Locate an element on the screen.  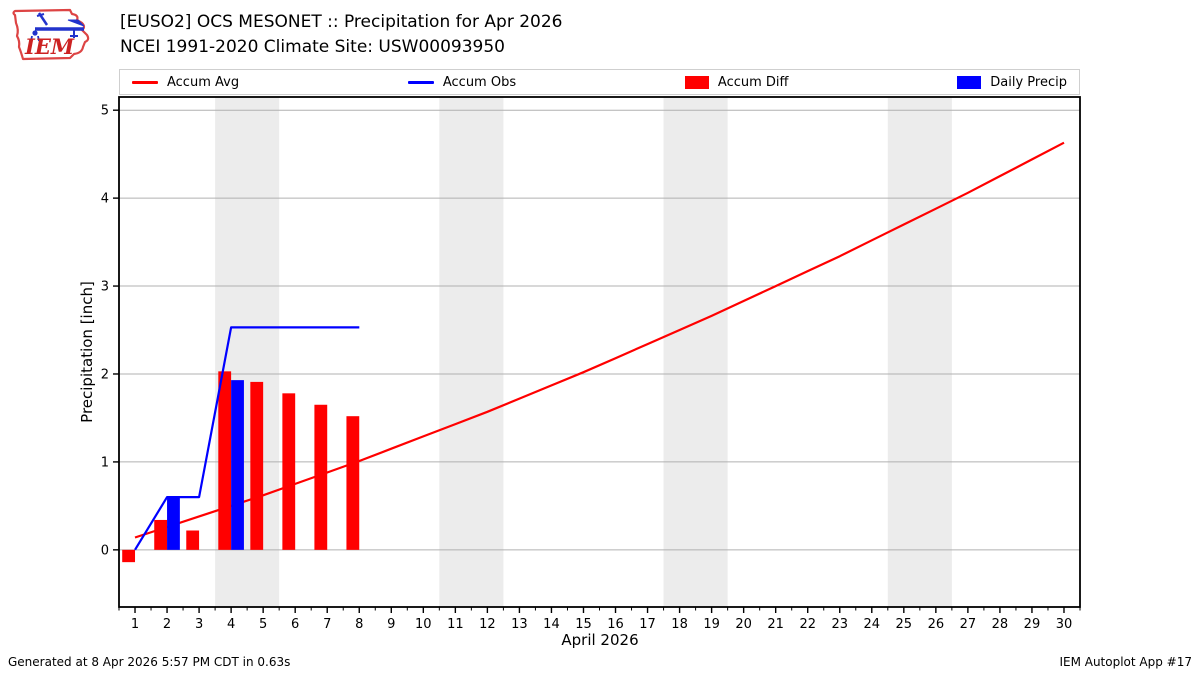
x-tick-label: 21 is located at coordinates (775, 624).